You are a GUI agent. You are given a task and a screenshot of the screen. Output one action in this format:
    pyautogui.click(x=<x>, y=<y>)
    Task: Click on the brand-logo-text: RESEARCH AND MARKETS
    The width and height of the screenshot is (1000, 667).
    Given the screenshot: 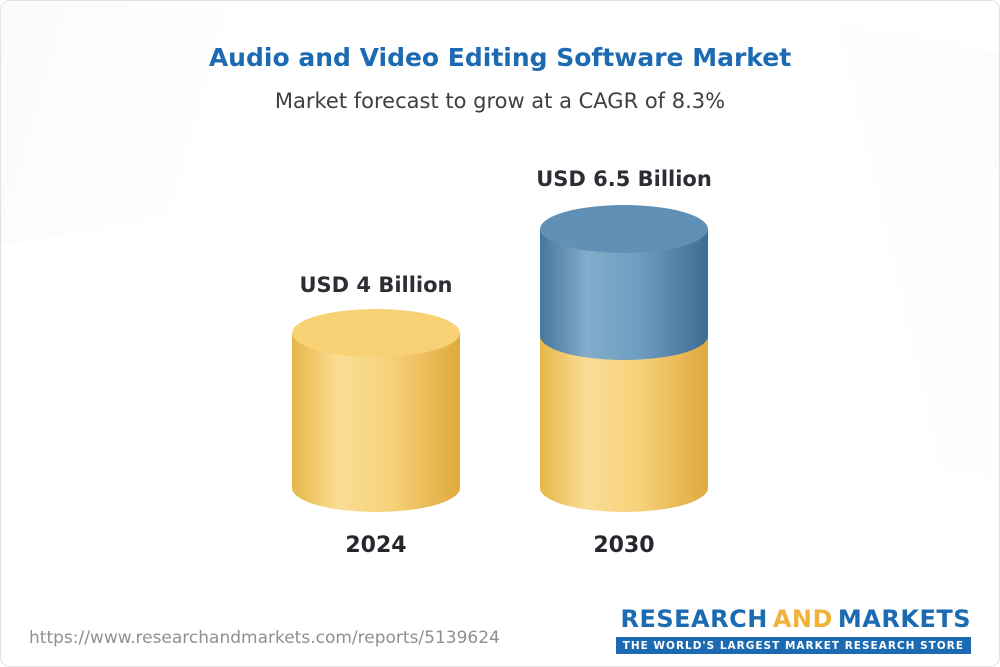 What is the action you would take?
    pyautogui.click(x=793, y=619)
    